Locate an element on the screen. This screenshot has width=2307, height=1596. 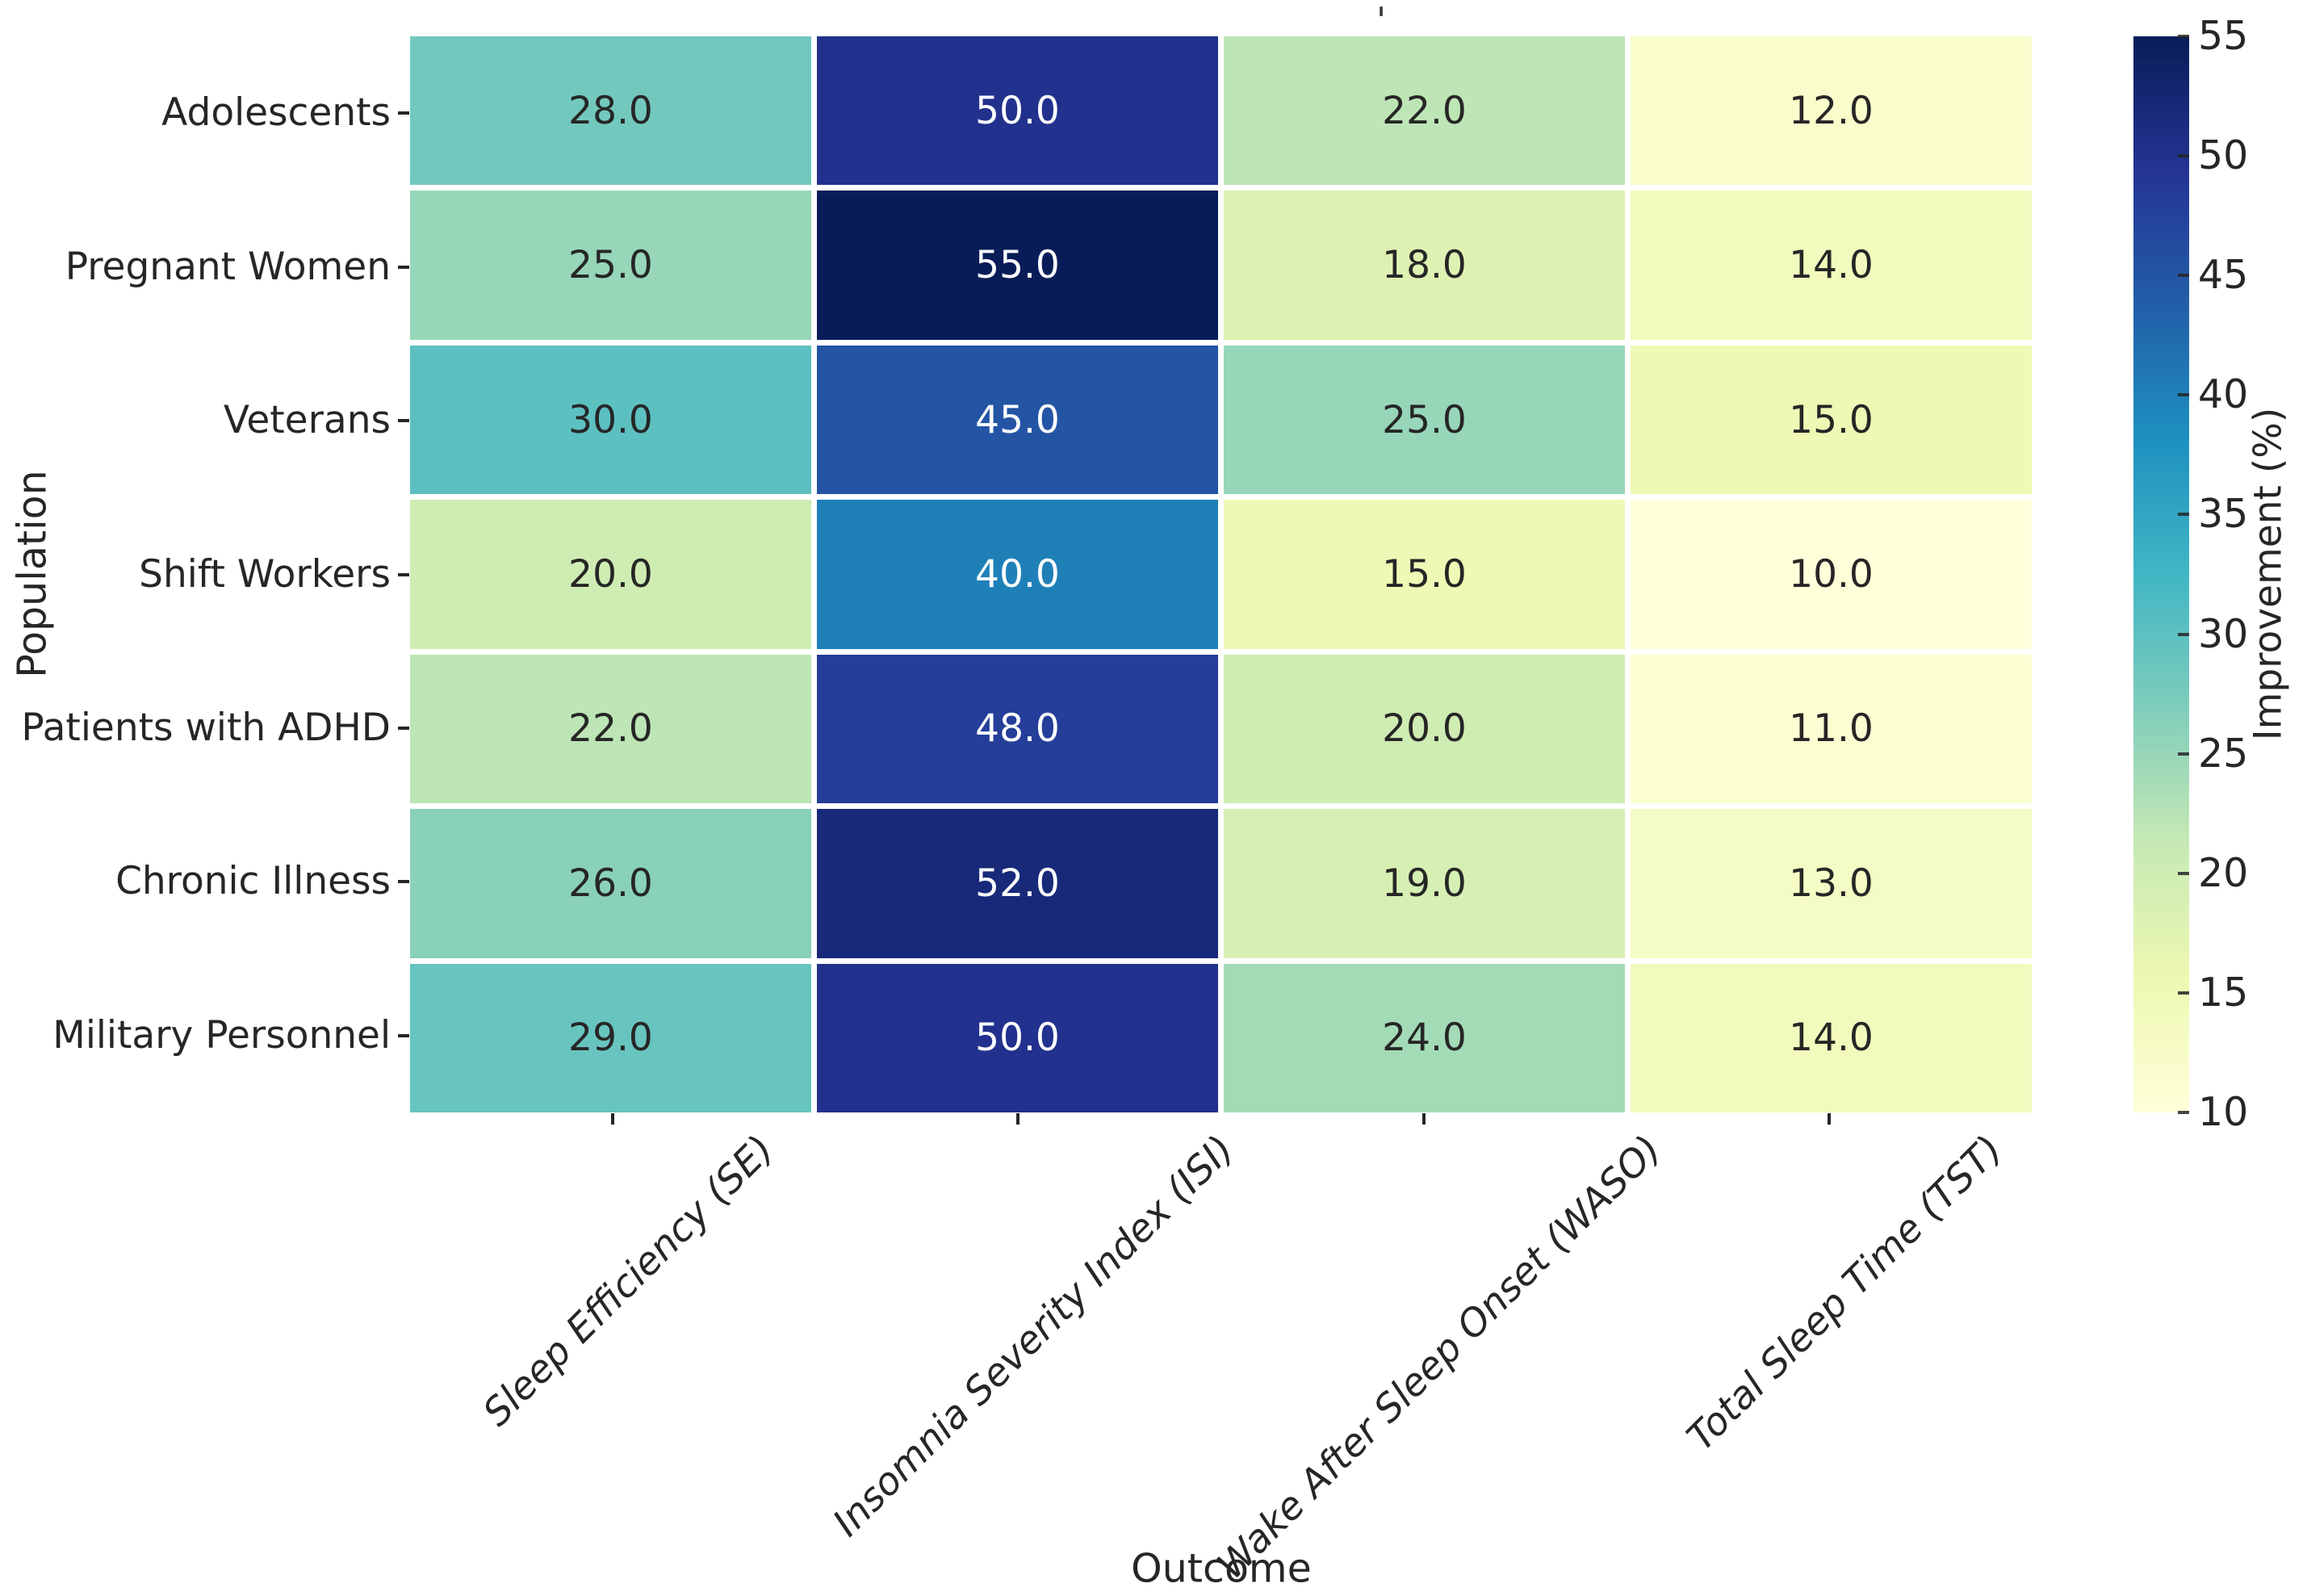
heatmap-cell: 13.0 is located at coordinates (1831, 883).